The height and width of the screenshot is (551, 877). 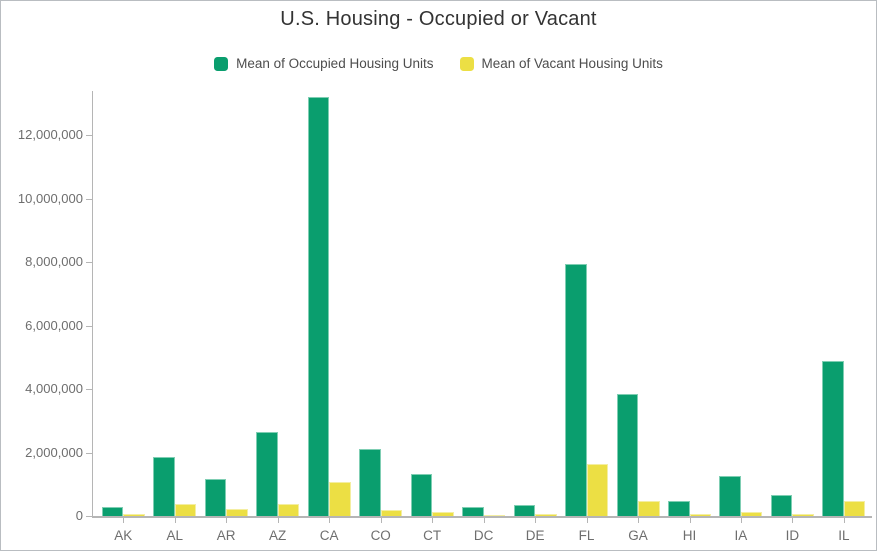 What do you see at coordinates (54, 389) in the screenshot?
I see `y-axis-tick-label: 4,000,000` at bounding box center [54, 389].